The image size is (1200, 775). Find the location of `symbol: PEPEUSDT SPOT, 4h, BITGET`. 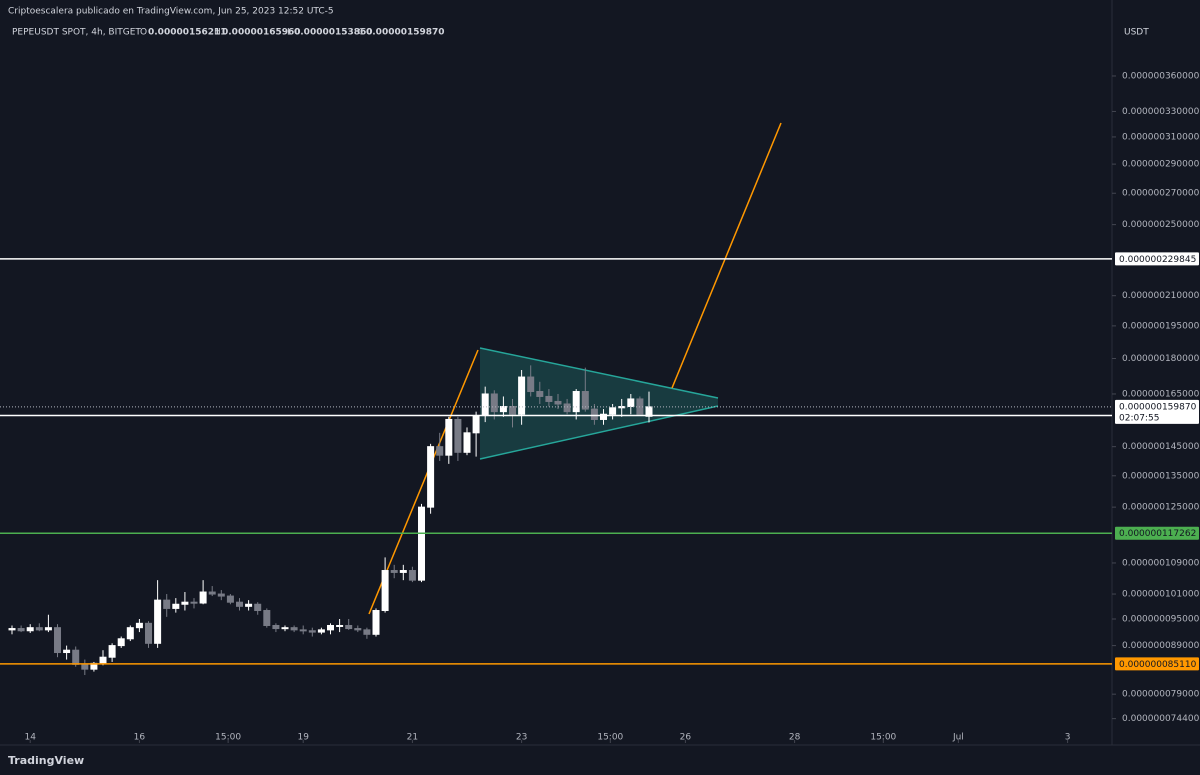

symbol: PEPEUSDT SPOT, 4h, BITGET is located at coordinates (76, 33).